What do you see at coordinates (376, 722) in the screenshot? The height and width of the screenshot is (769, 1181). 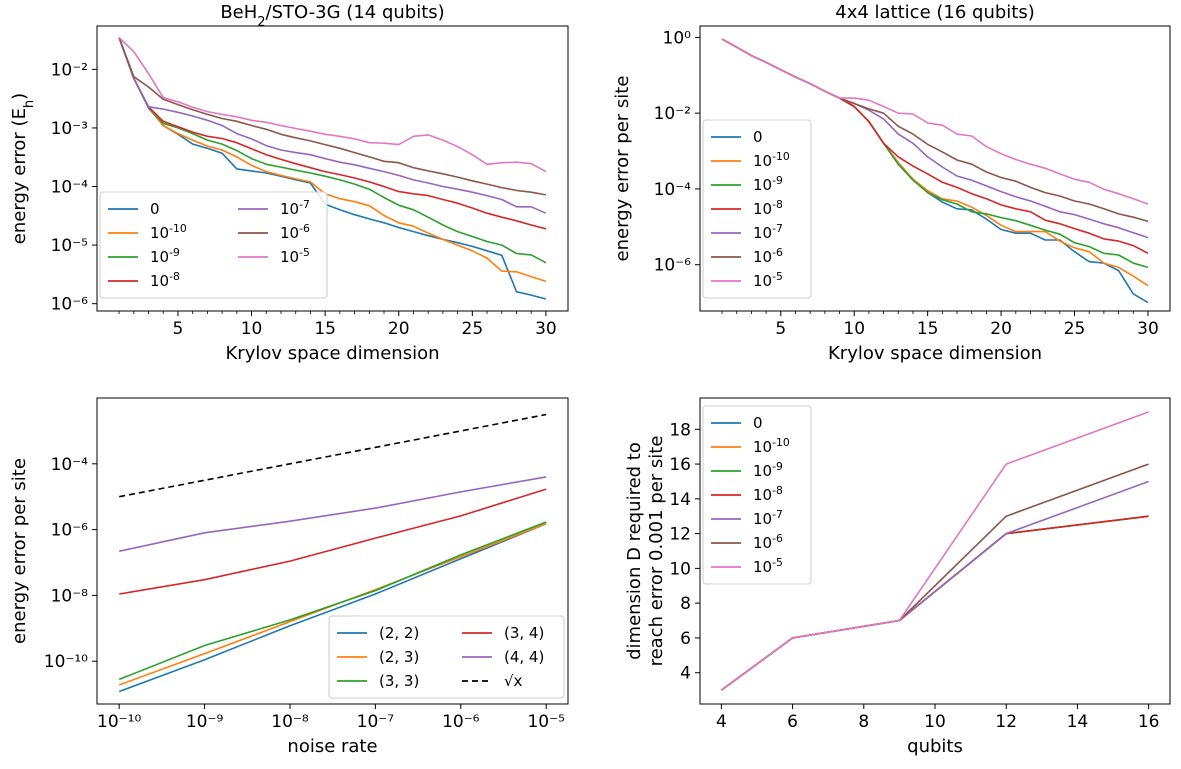 I see `x-tick-label: 10⁻⁷` at bounding box center [376, 722].